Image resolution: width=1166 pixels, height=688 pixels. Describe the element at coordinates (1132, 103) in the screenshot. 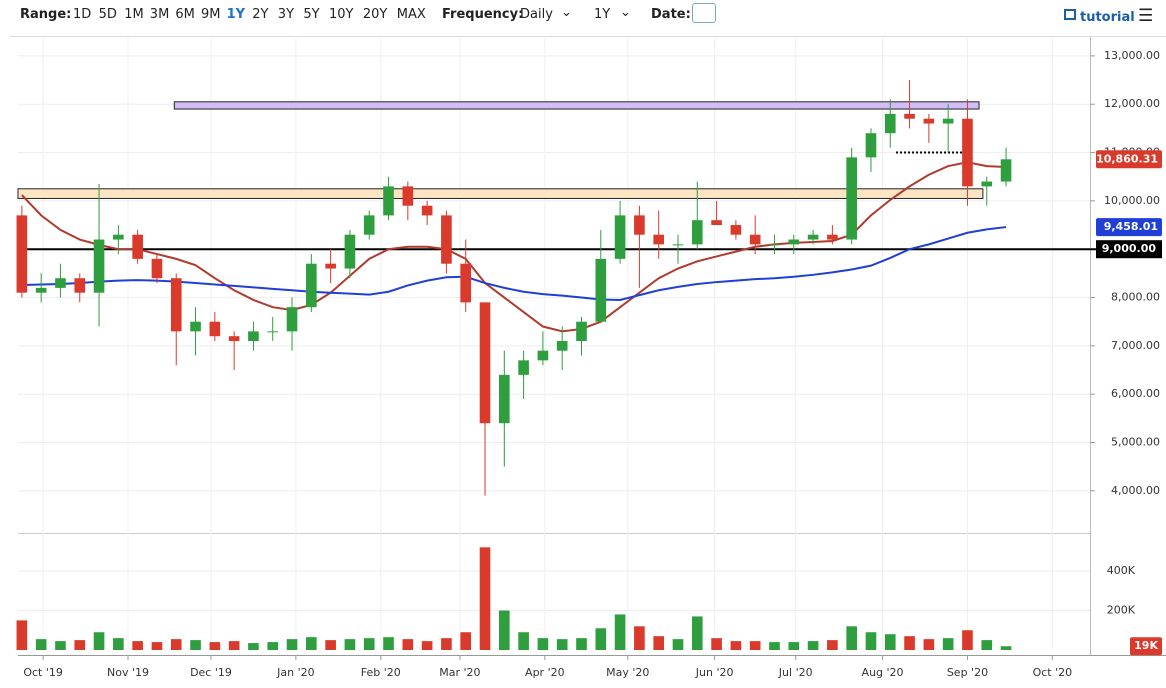

I see `y-tick-label: 12,000.00` at that location.